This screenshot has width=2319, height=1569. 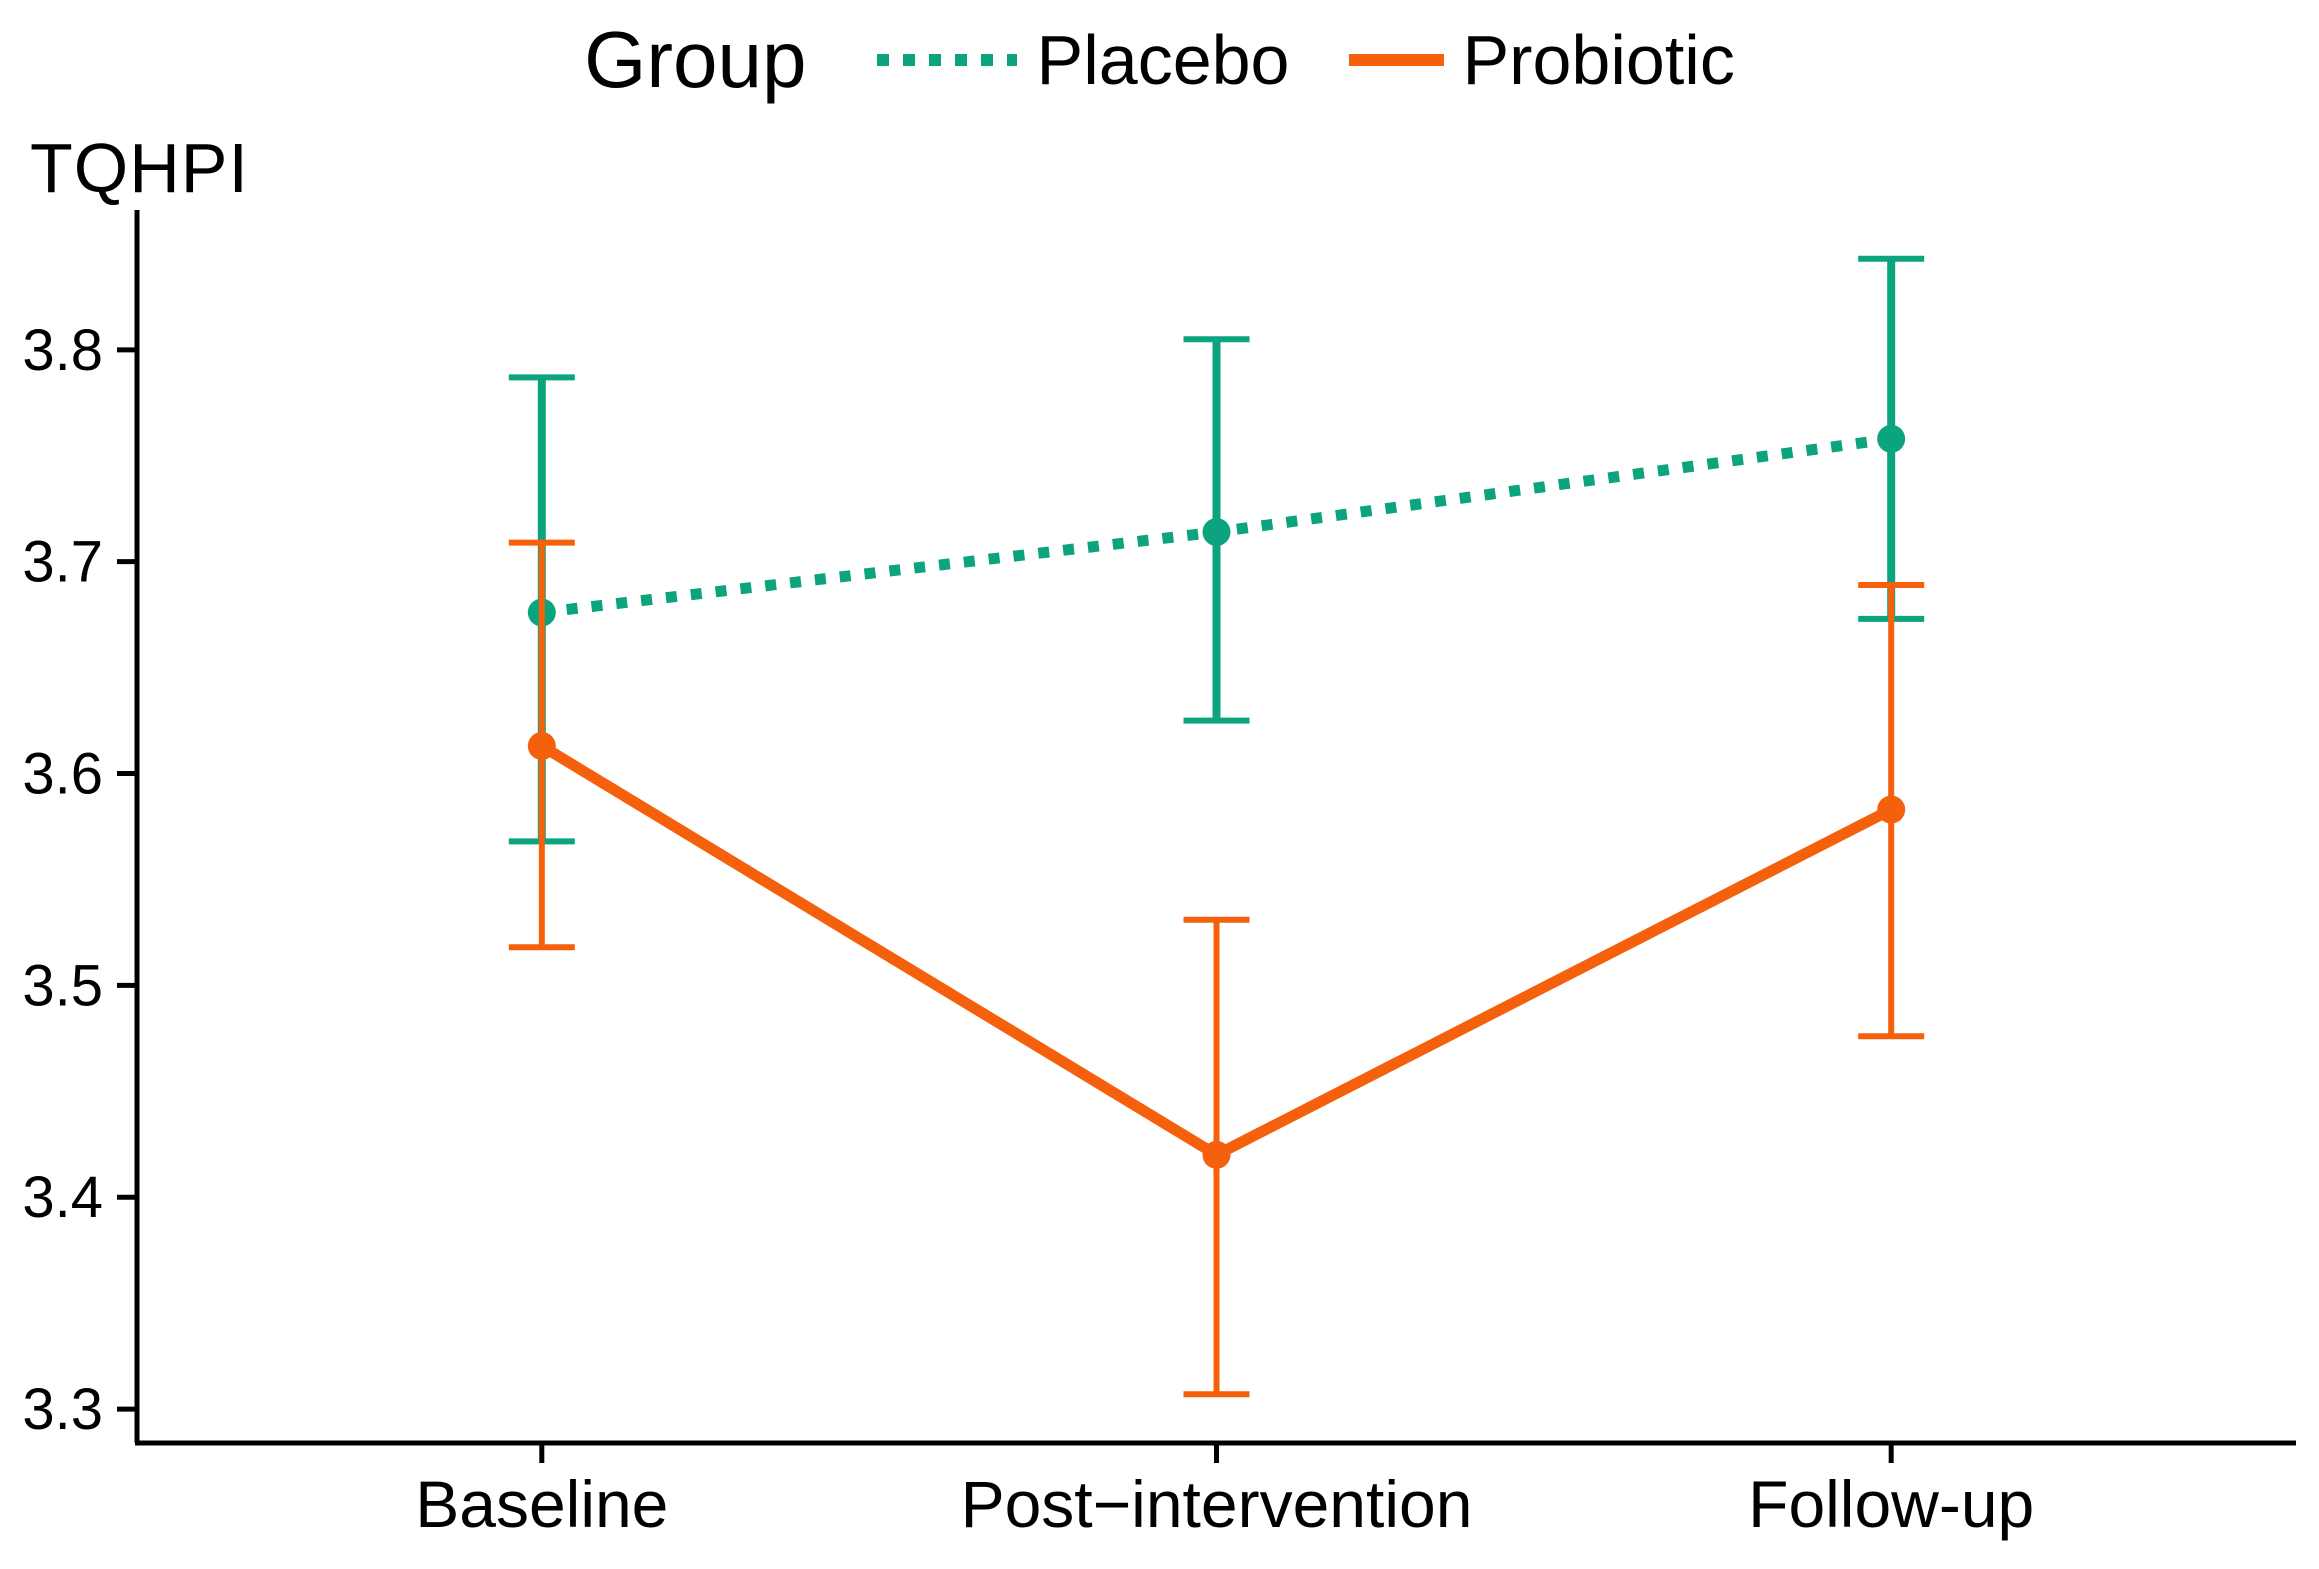 I want to click on y-tick-label: 3.8, so click(x=62, y=350).